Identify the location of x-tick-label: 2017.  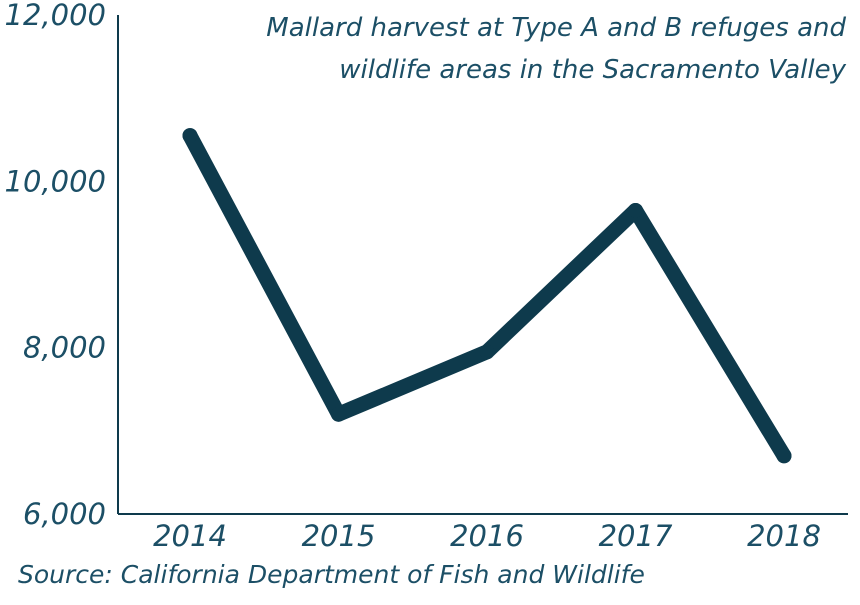
(636, 536).